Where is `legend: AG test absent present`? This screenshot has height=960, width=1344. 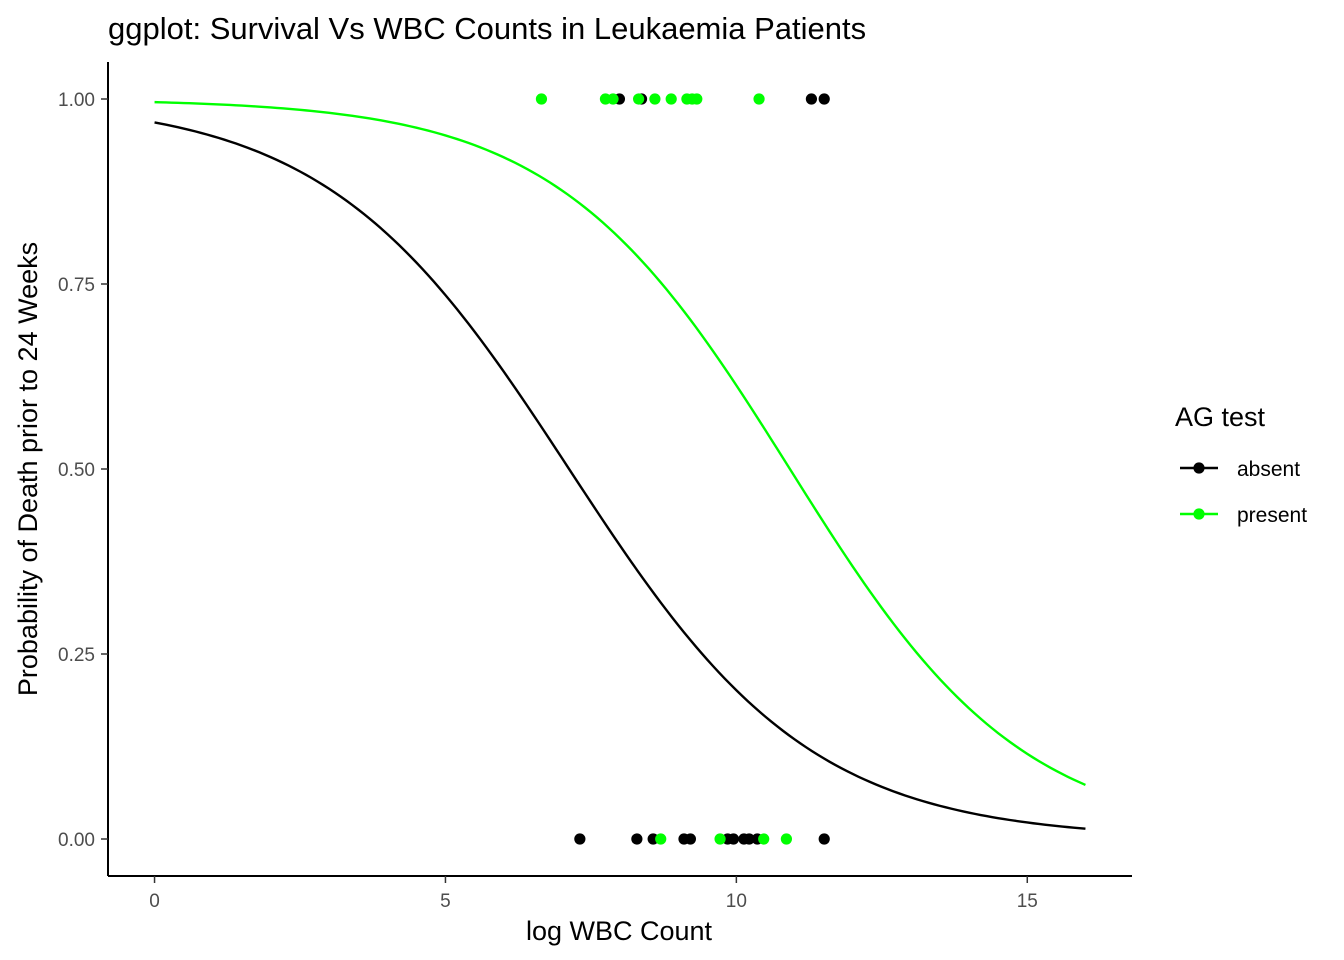
legend: AG test absent present is located at coordinates (1241, 464).